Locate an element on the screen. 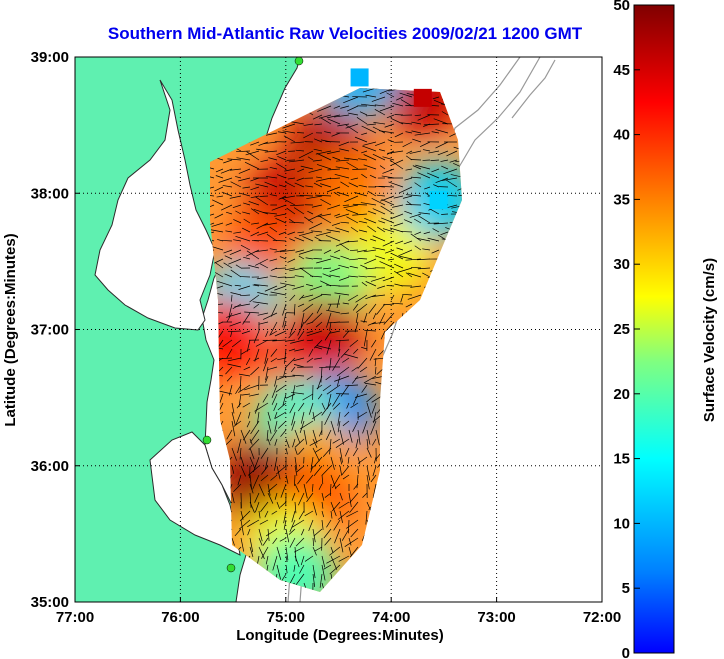 This screenshot has height=659, width=724. colorbar-ticks: 0 5 10 15 20 25 30 35 40 45 50 is located at coordinates (626, 329).